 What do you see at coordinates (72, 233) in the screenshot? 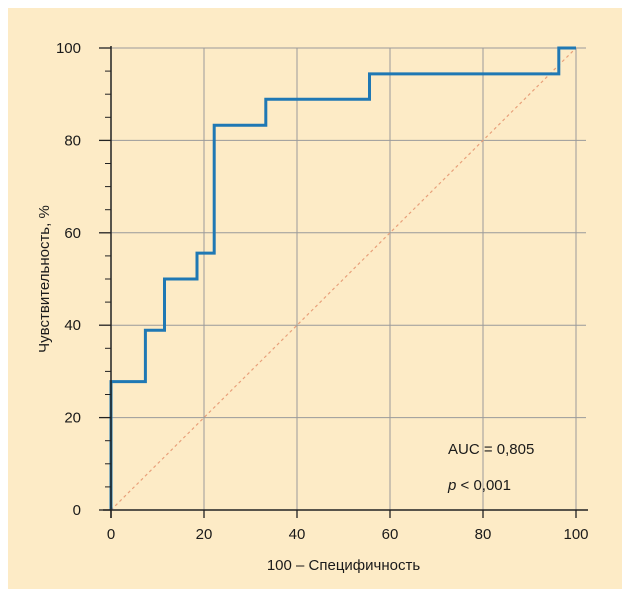
I see `y-tick-label: 60` at bounding box center [72, 233].